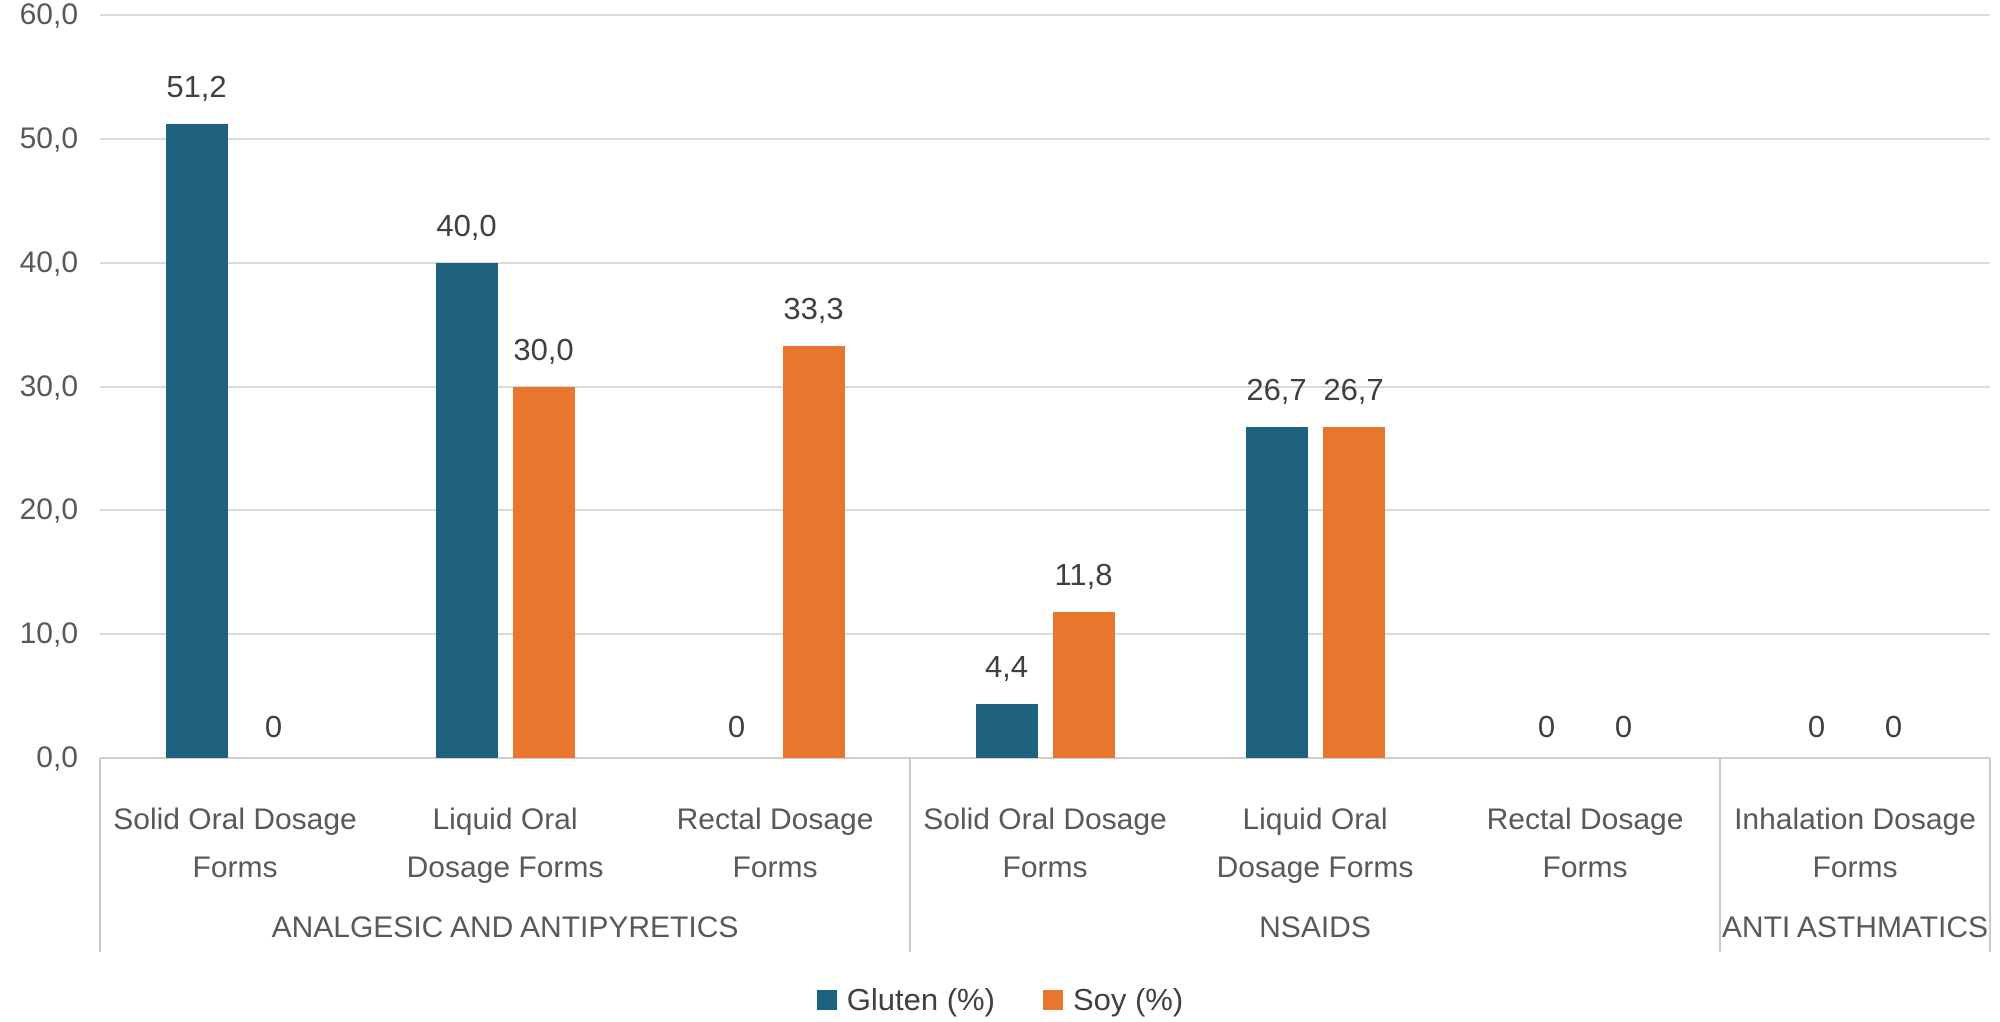 This screenshot has width=2000, height=1022. I want to click on legend: Gluten (%) Soy (%), so click(1000, 1000).